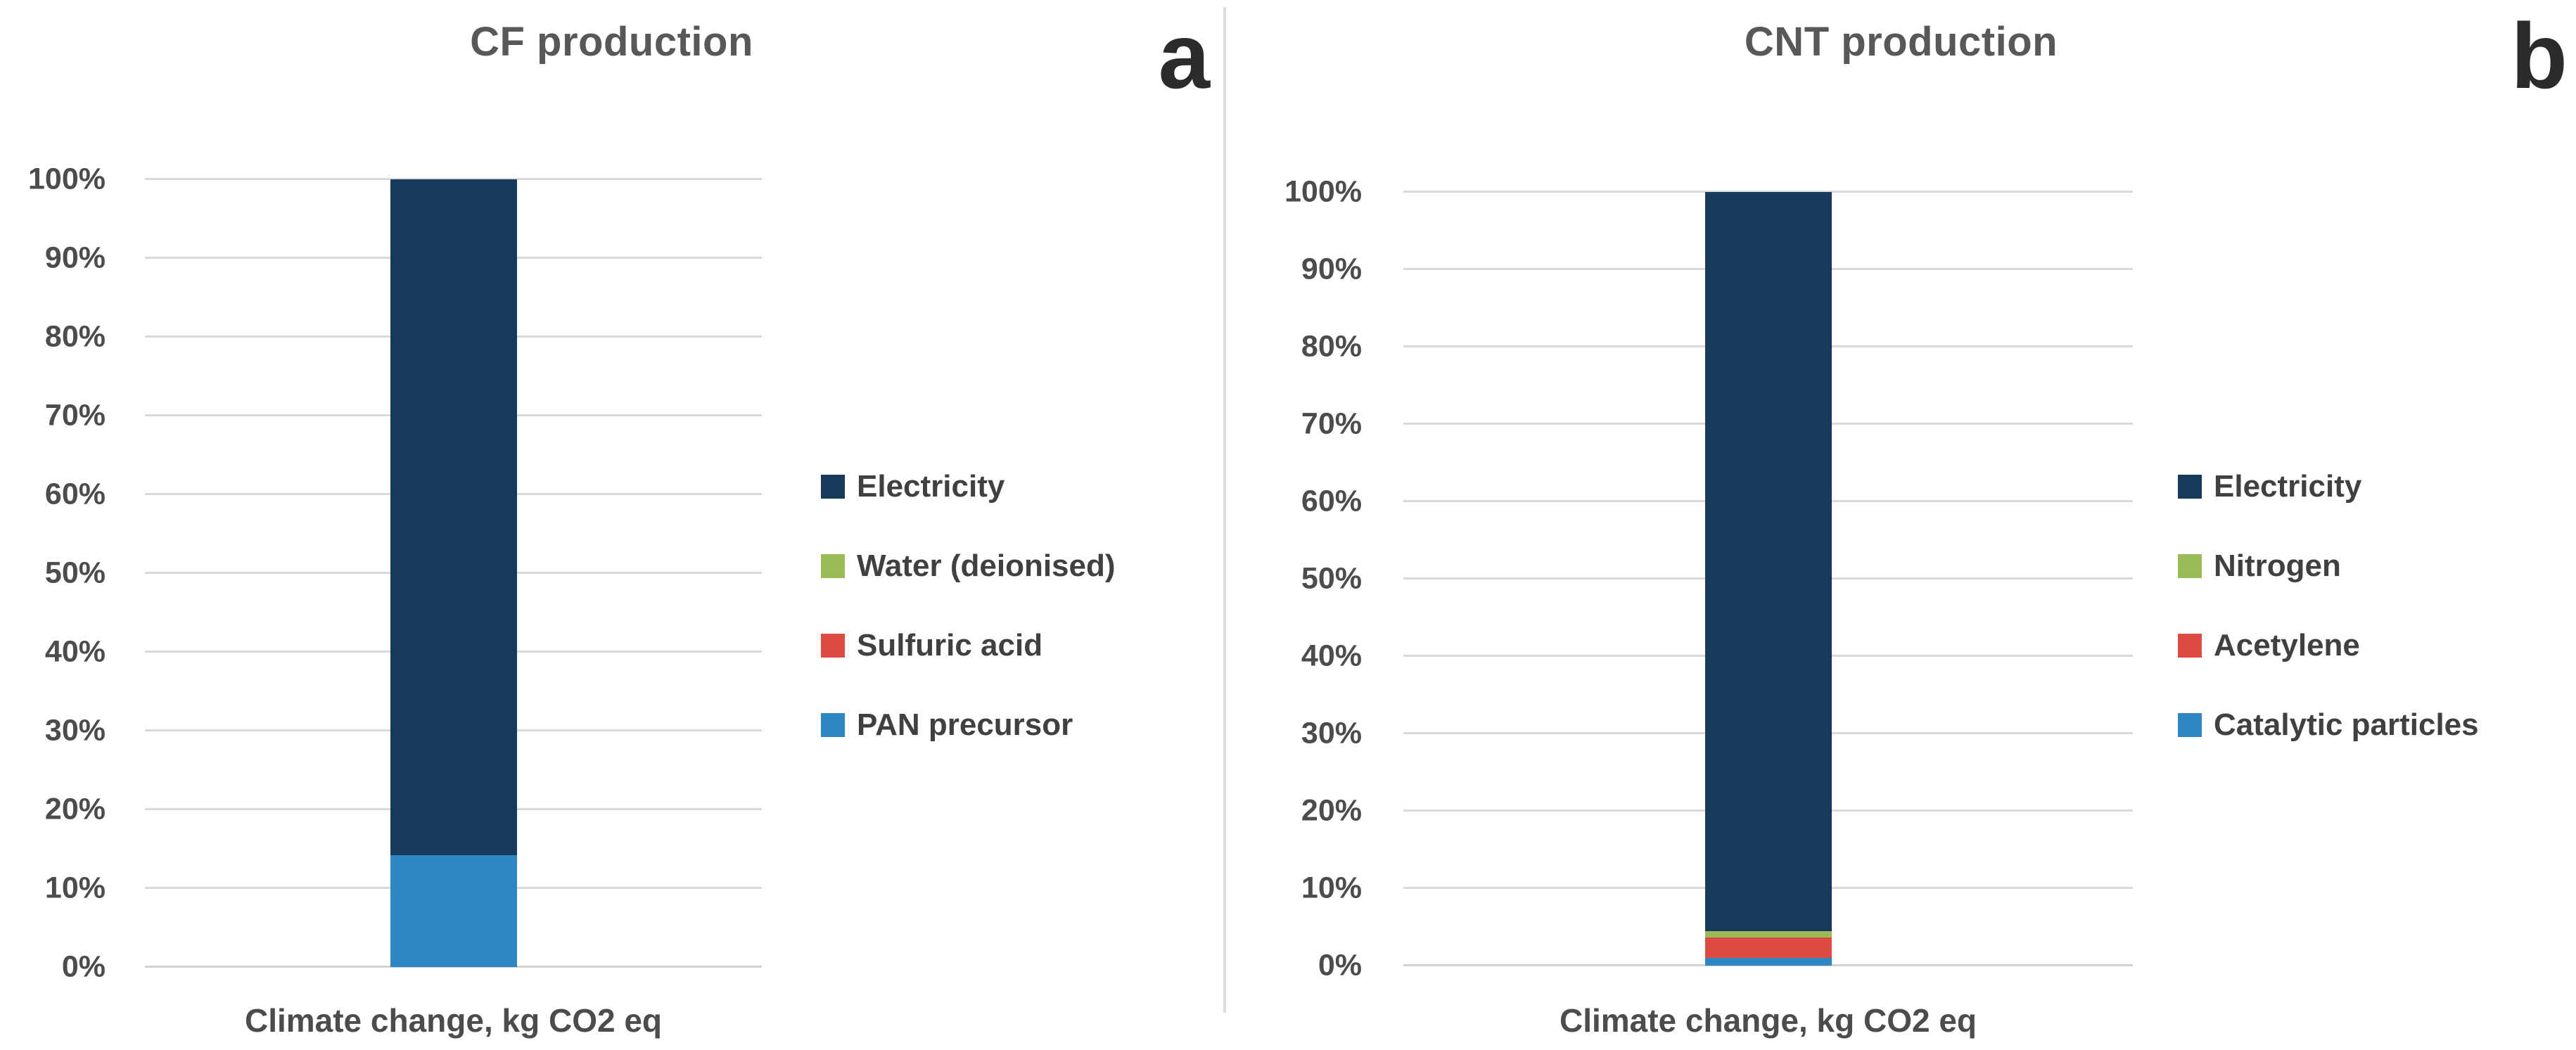 The image size is (2576, 1050). I want to click on legend-label: Water (deionised), so click(986, 566).